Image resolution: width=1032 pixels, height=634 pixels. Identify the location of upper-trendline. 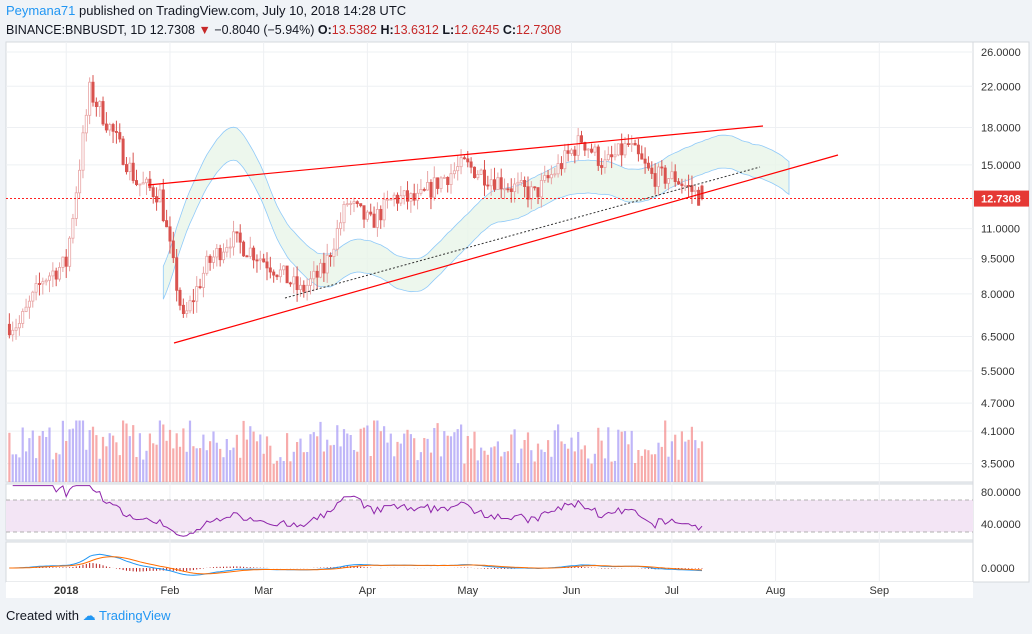
(455, 155).